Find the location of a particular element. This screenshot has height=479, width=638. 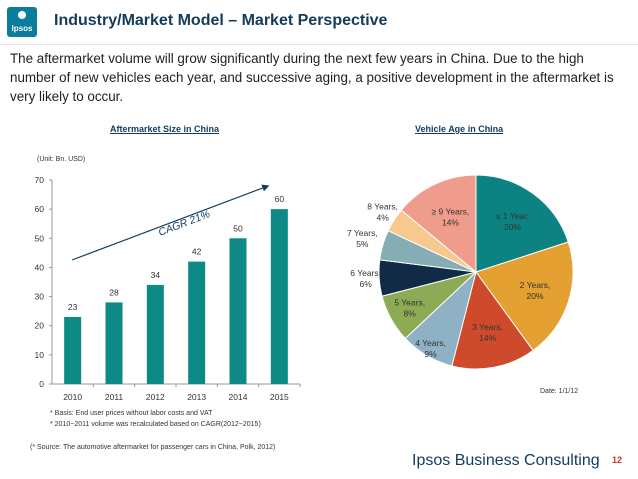

bar-x-tick-label: 2014 is located at coordinates (238, 397).